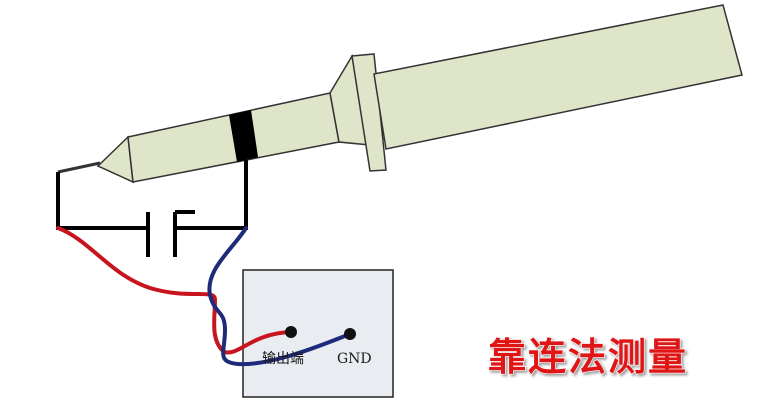 This screenshot has width=783, height=408. Describe the element at coordinates (350, 334) in the screenshot. I see `ground-terminal-dot` at that location.